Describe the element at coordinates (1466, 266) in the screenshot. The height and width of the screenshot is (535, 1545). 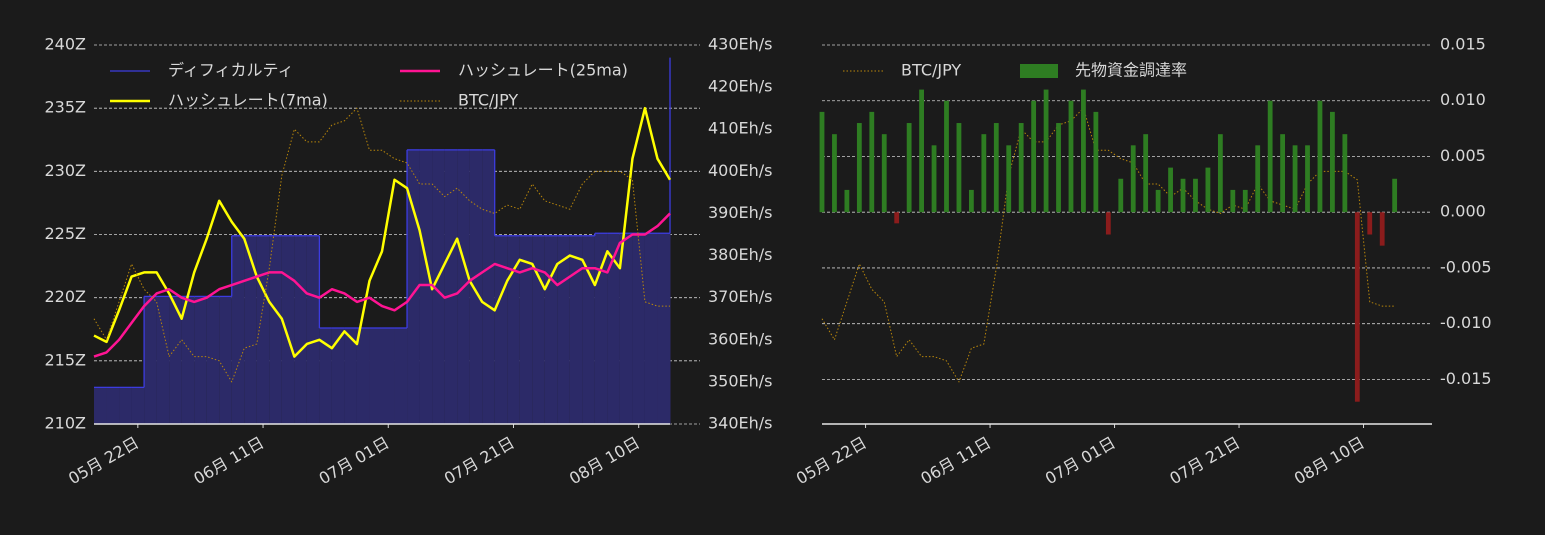
I see `y2-tick-label: -0.005` at that location.